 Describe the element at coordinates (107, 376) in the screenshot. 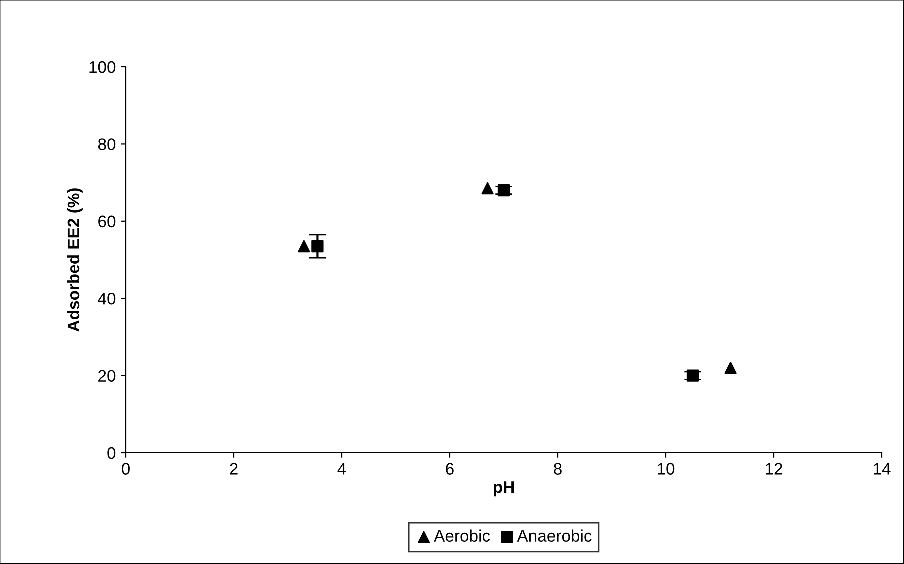

I see `y-tick-label: 20` at that location.